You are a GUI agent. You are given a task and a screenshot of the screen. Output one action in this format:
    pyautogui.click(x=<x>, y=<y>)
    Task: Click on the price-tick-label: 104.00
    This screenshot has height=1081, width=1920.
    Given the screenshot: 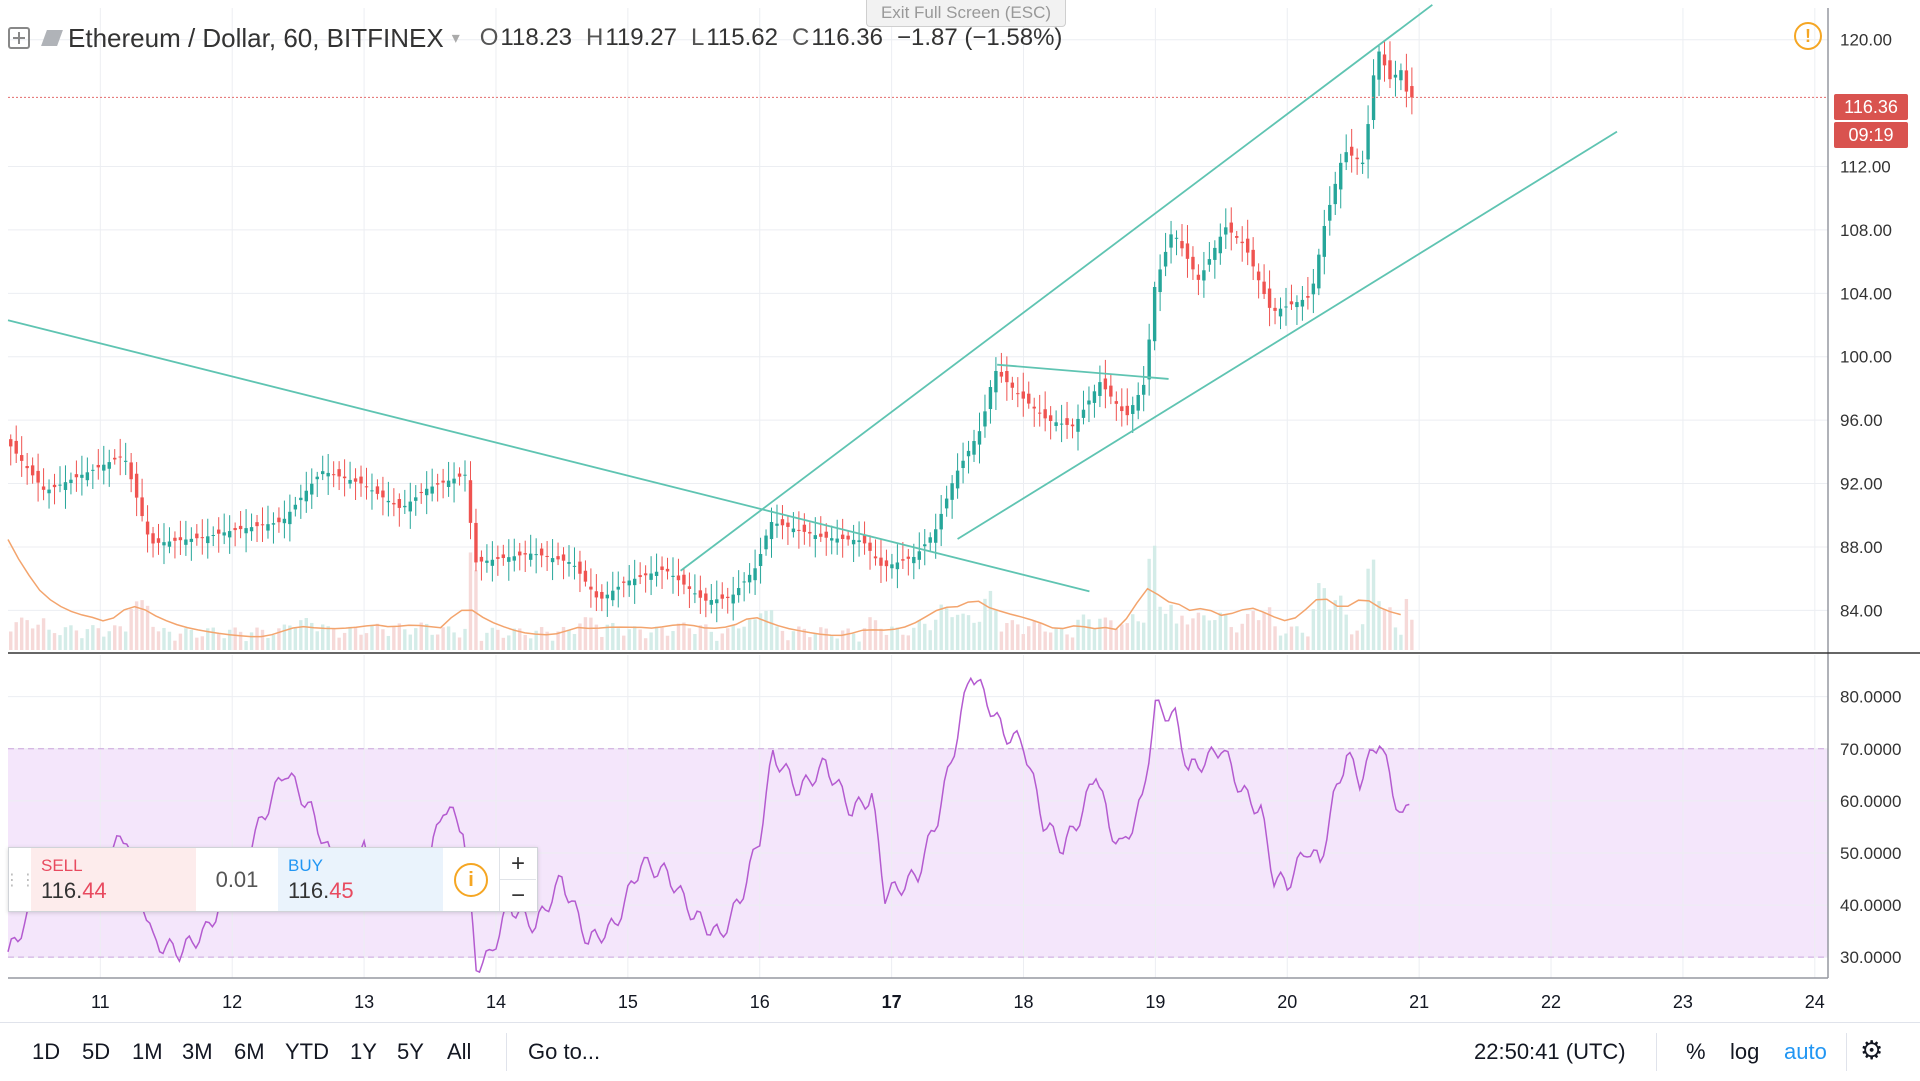 What is the action you would take?
    pyautogui.click(x=1866, y=293)
    